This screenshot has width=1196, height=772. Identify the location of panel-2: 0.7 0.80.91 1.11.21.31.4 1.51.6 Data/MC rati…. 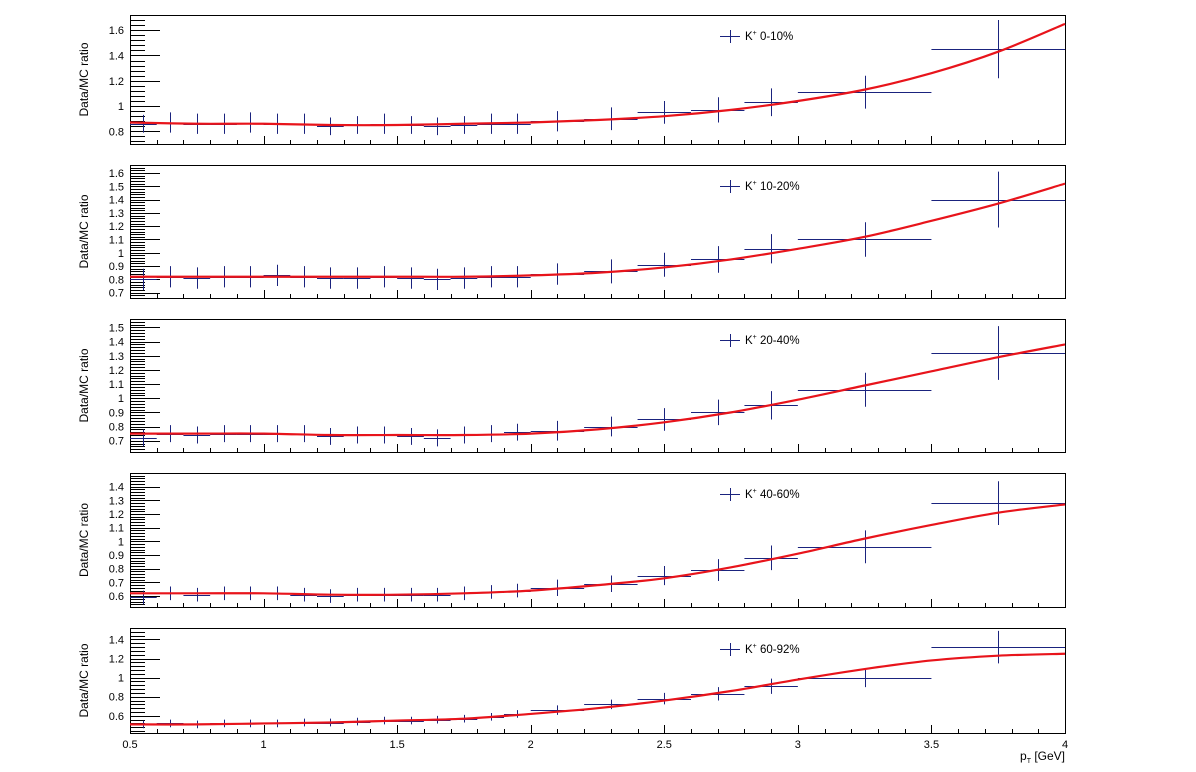
(571, 232).